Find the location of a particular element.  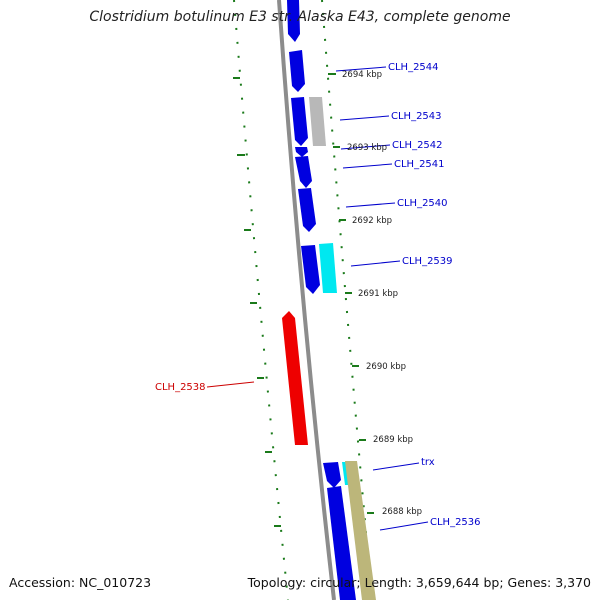

gene-label: CLH_2542 is located at coordinates (417, 145).